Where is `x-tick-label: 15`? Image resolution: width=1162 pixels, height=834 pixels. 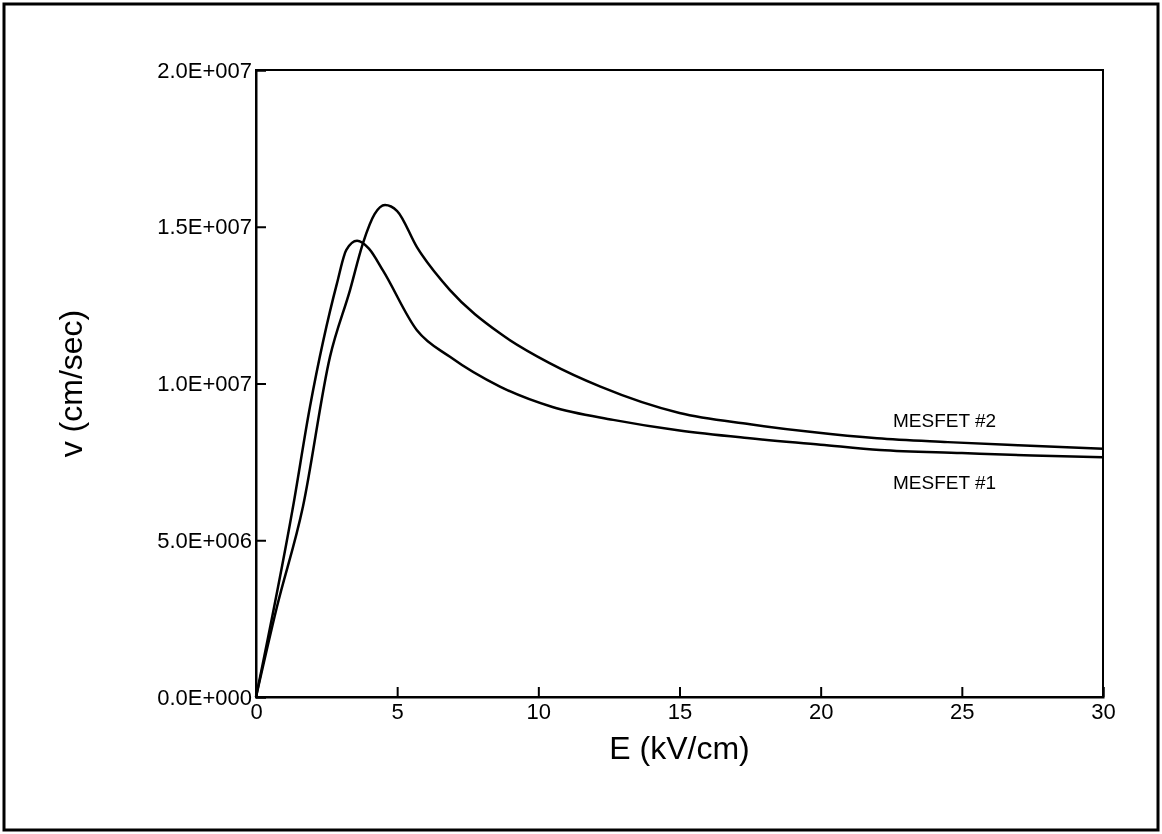
x-tick-label: 15 is located at coordinates (680, 711).